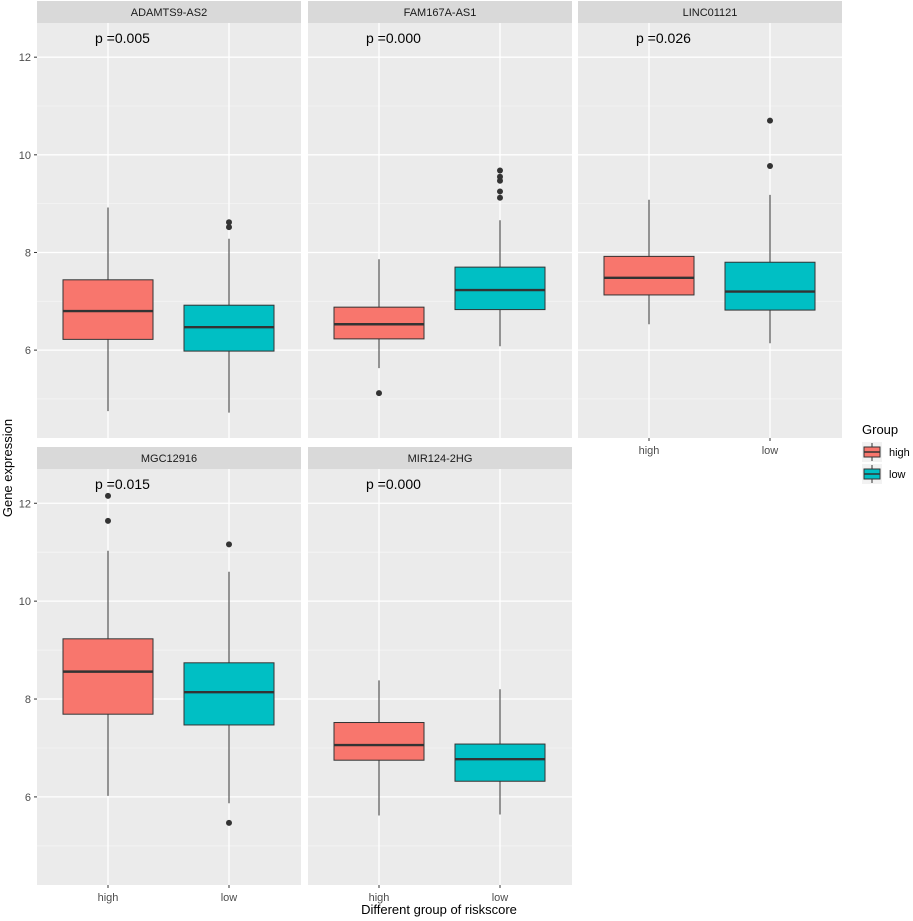  I want to click on legend-entries: high low, so click(886, 463).